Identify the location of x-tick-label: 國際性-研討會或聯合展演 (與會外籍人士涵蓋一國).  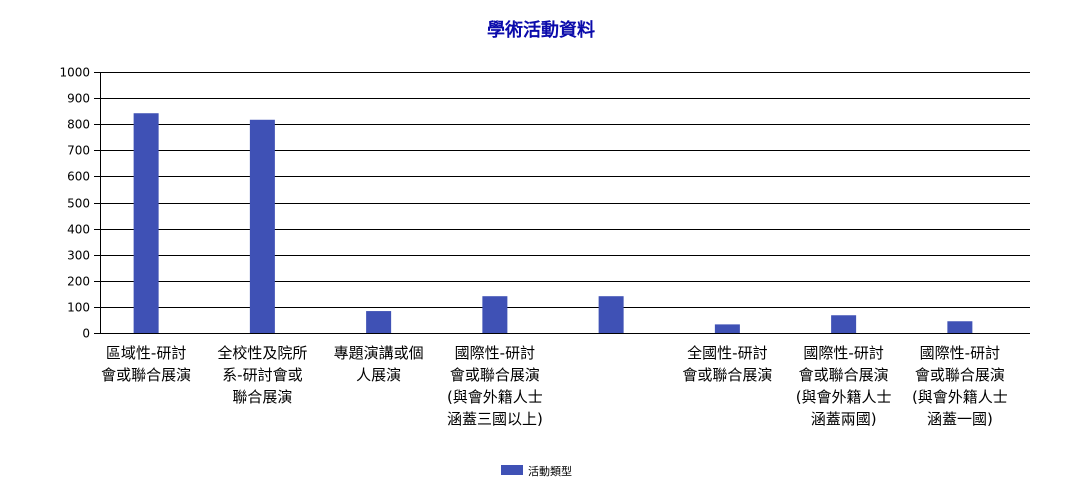
(960, 386).